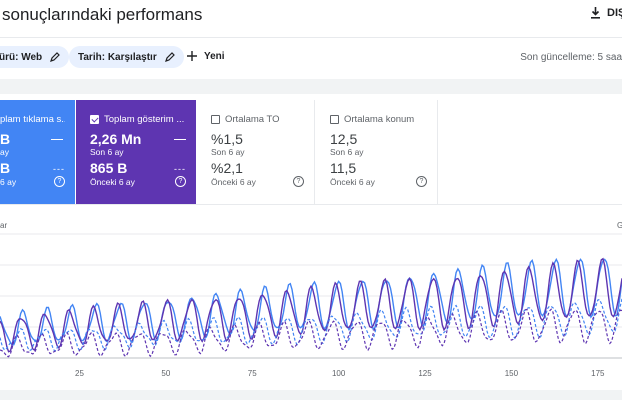 The height and width of the screenshot is (400, 622). What do you see at coordinates (102, 14) in the screenshot?
I see `page-title: sonuçlarındaki performans` at bounding box center [102, 14].